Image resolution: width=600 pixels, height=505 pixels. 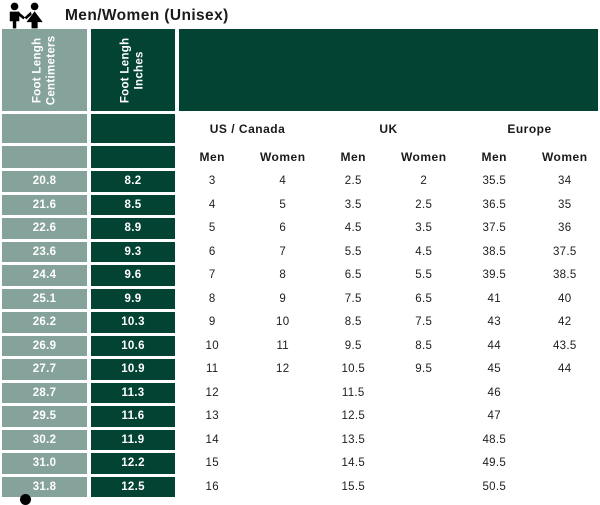 I want to click on inches-cell: 12.2, so click(x=133, y=463).